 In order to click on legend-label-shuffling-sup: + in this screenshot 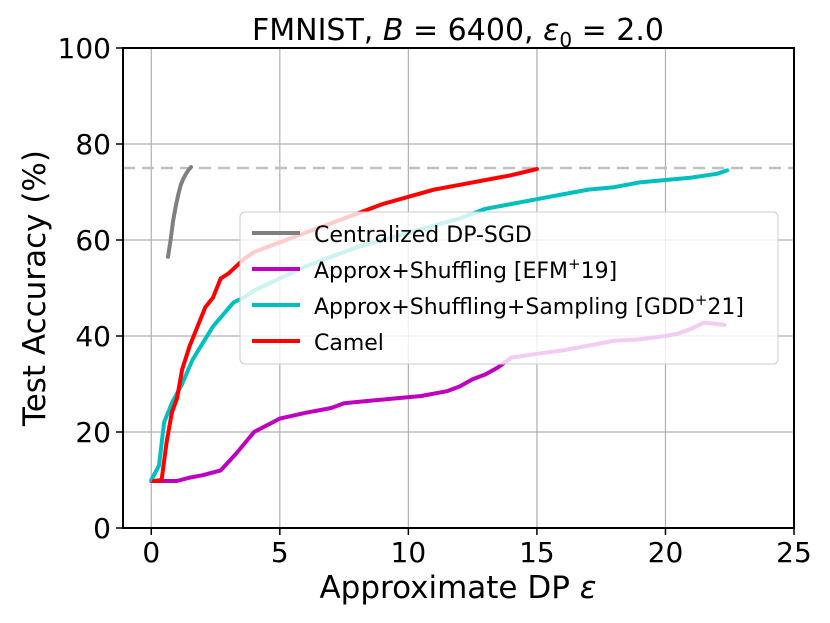, I will do `click(574, 264)`.